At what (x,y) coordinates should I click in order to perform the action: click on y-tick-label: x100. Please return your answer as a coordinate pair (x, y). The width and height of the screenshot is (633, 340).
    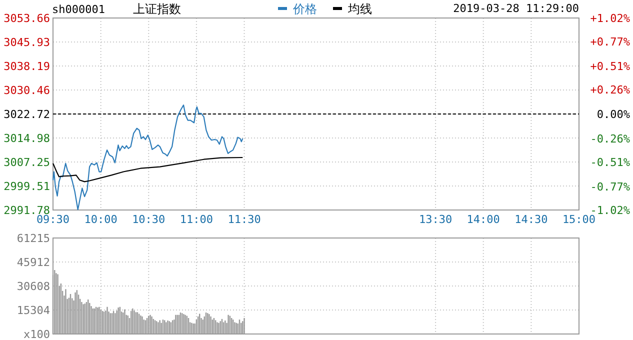
    Looking at the image, I should click on (37, 334).